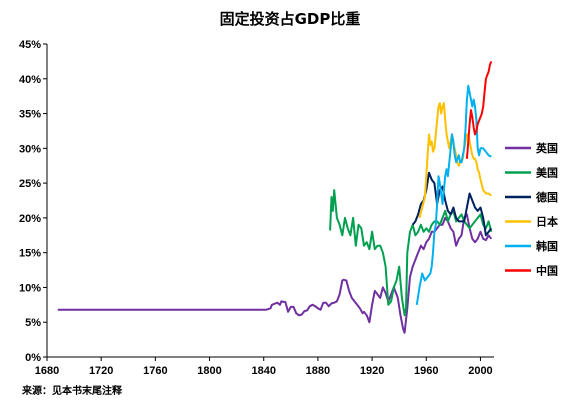 This screenshot has width=580, height=406. What do you see at coordinates (546, 197) in the screenshot?
I see `legend-label-2: 德国` at bounding box center [546, 197].